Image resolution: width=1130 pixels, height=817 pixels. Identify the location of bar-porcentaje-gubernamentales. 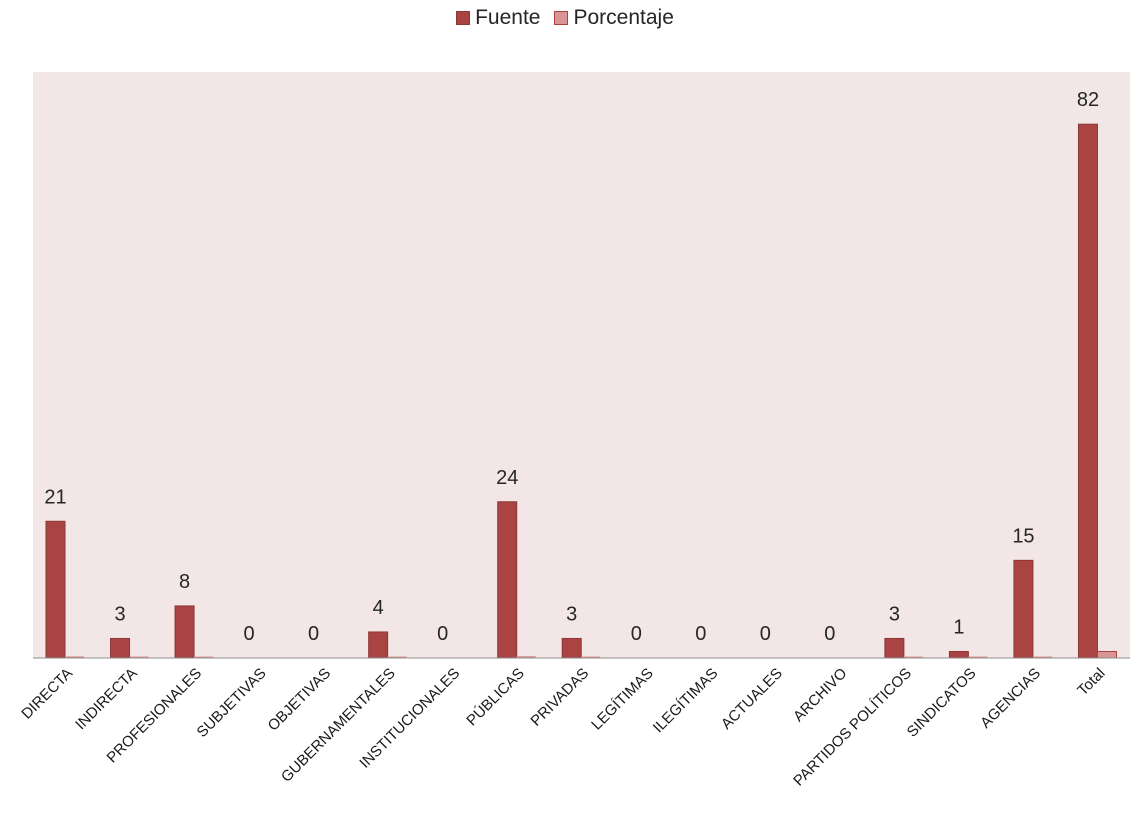
(397, 657).